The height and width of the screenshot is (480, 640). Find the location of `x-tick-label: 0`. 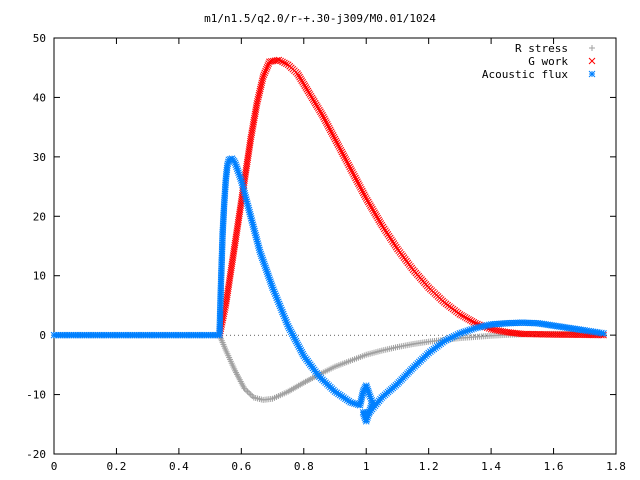

x-tick-label: 0 is located at coordinates (54, 466).